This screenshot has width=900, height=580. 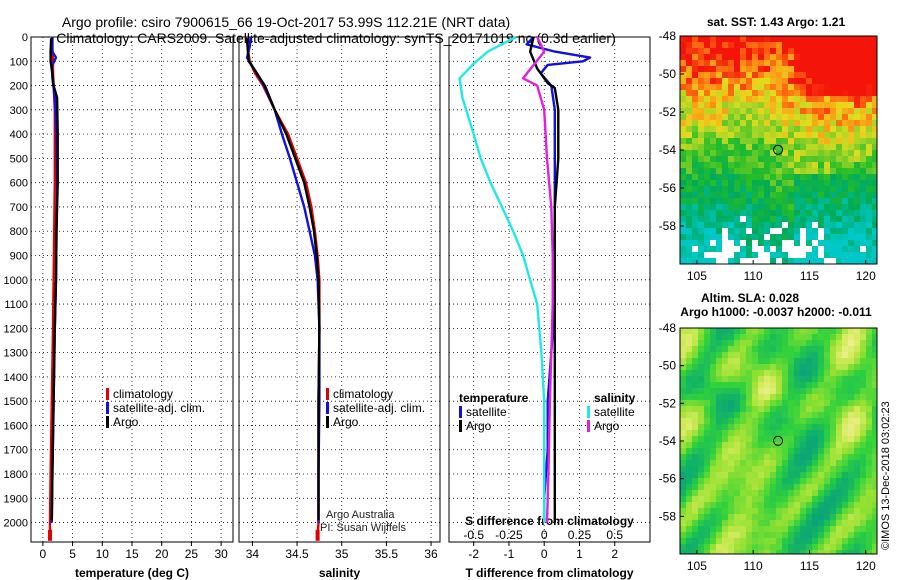 I want to click on x-axis-label: temperature (deg C), so click(x=132, y=573).